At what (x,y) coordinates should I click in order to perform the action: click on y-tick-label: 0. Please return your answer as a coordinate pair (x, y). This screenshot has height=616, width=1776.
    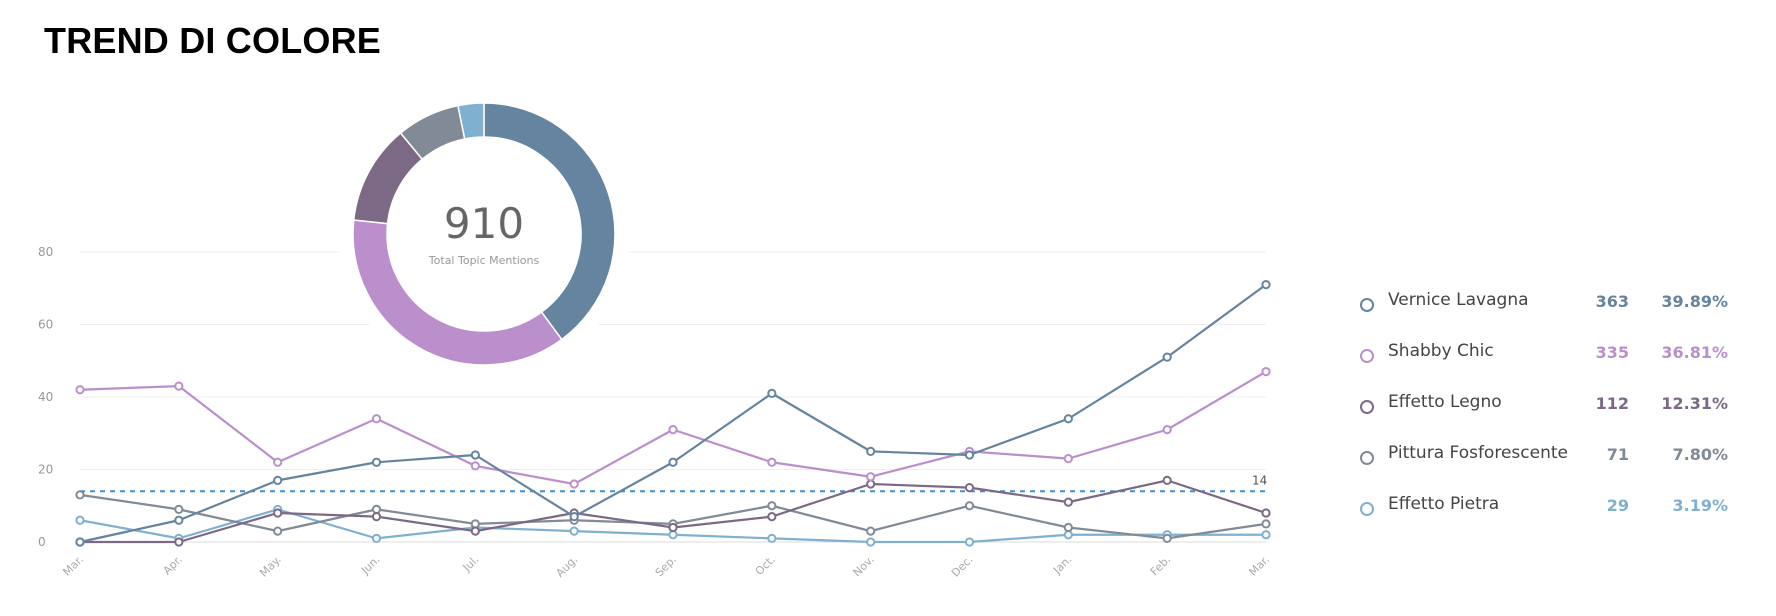
    Looking at the image, I should click on (42, 542).